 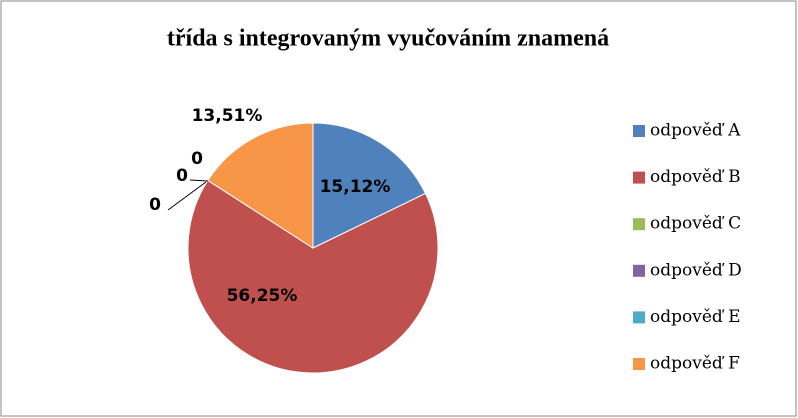 What do you see at coordinates (695, 224) in the screenshot?
I see `legend-label: odpověď C` at bounding box center [695, 224].